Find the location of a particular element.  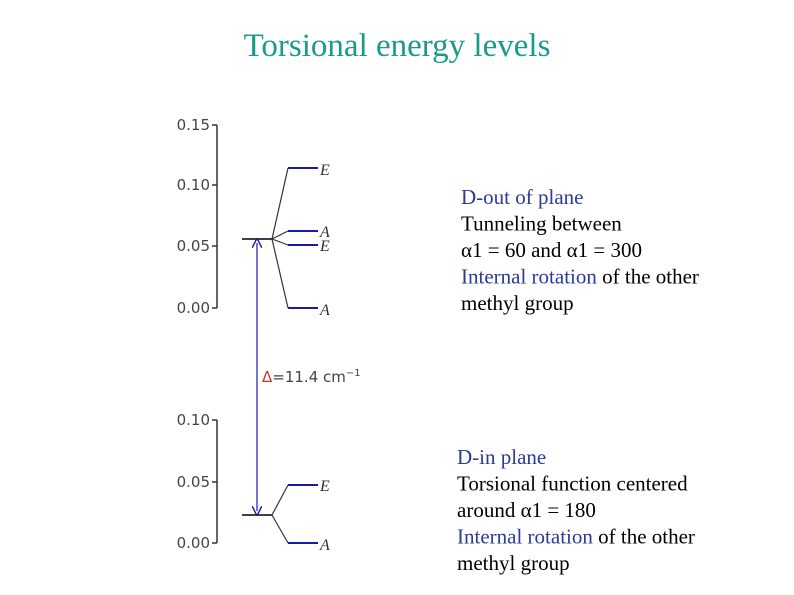

text-run: Torsional function centered is located at coordinates (572, 484).